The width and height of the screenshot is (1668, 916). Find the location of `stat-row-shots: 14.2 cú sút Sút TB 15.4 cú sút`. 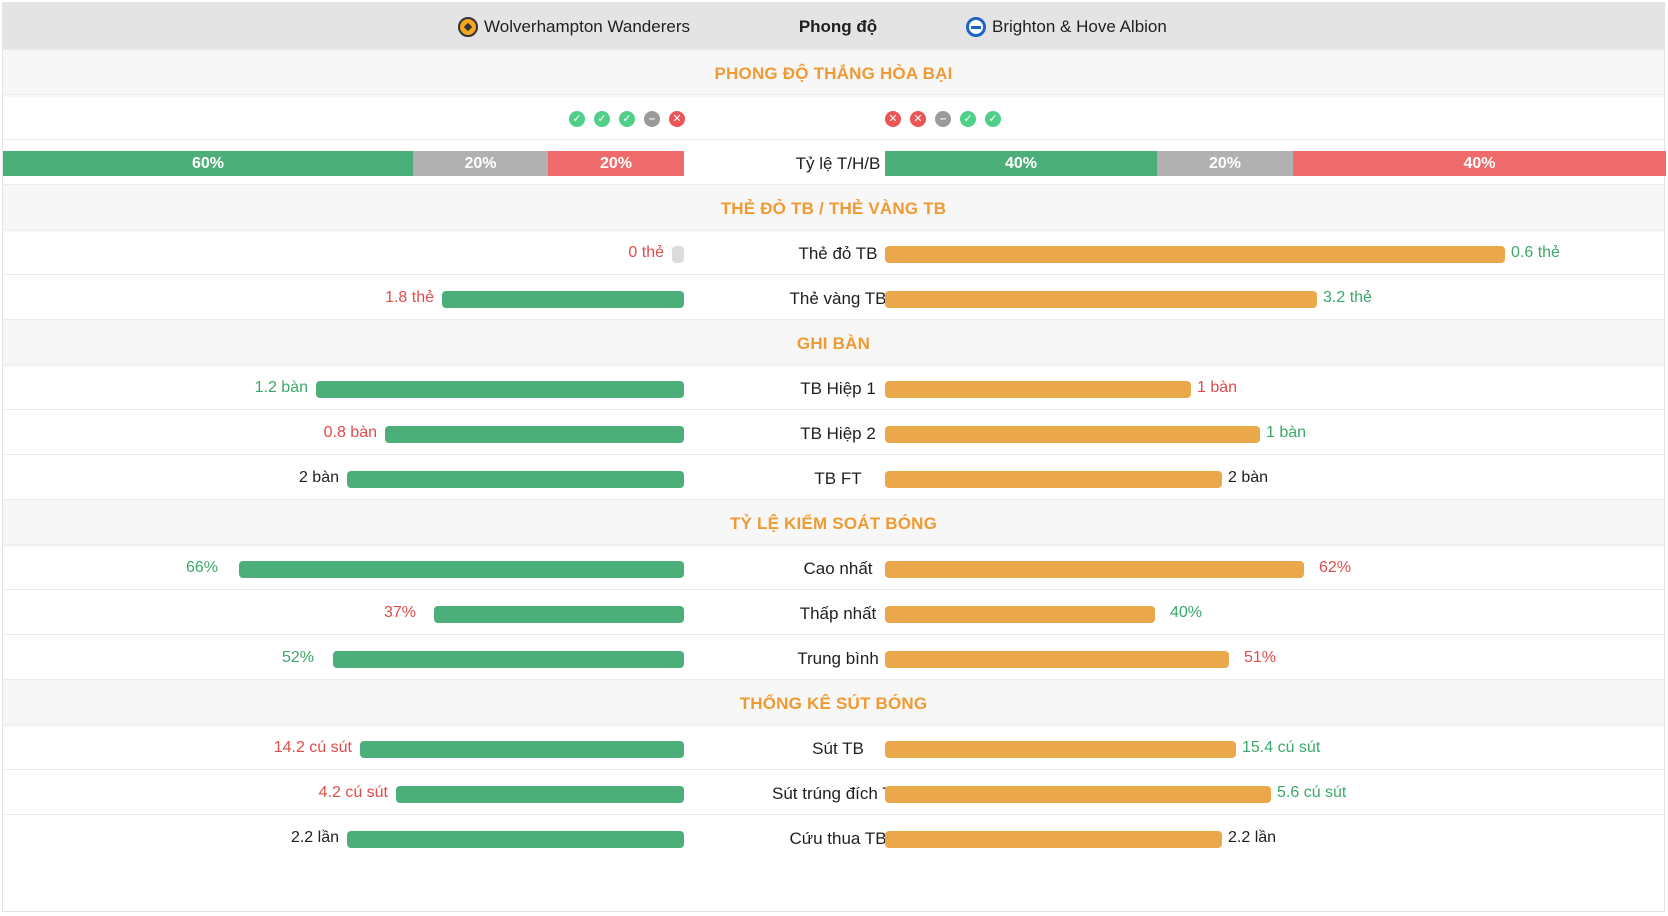

stat-row-shots: 14.2 cú sút Sút TB 15.4 cú sút is located at coordinates (833, 748).